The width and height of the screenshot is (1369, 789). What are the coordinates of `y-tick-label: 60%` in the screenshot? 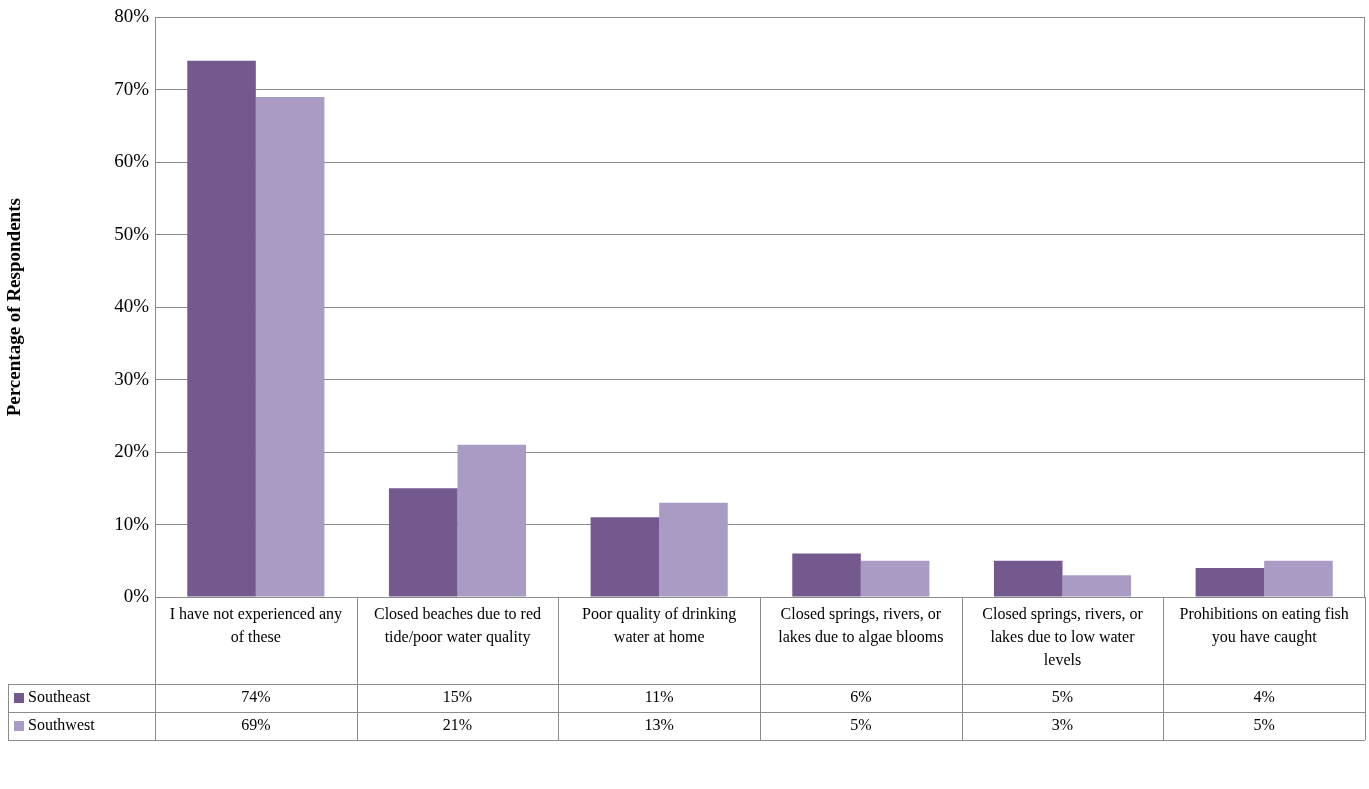 It's located at (132, 161).